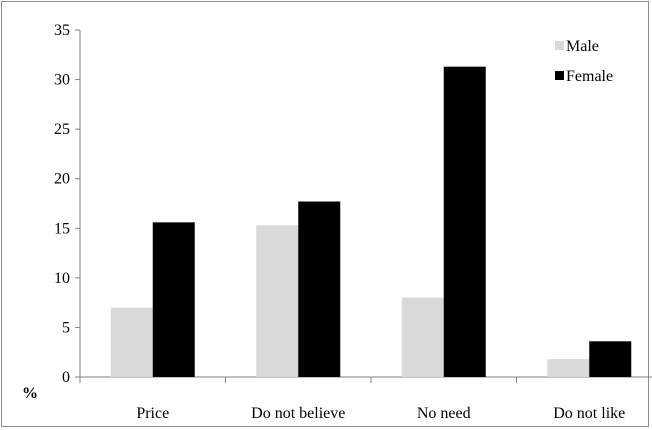 The image size is (652, 430). I want to click on y-tick-label: 30, so click(62, 80).